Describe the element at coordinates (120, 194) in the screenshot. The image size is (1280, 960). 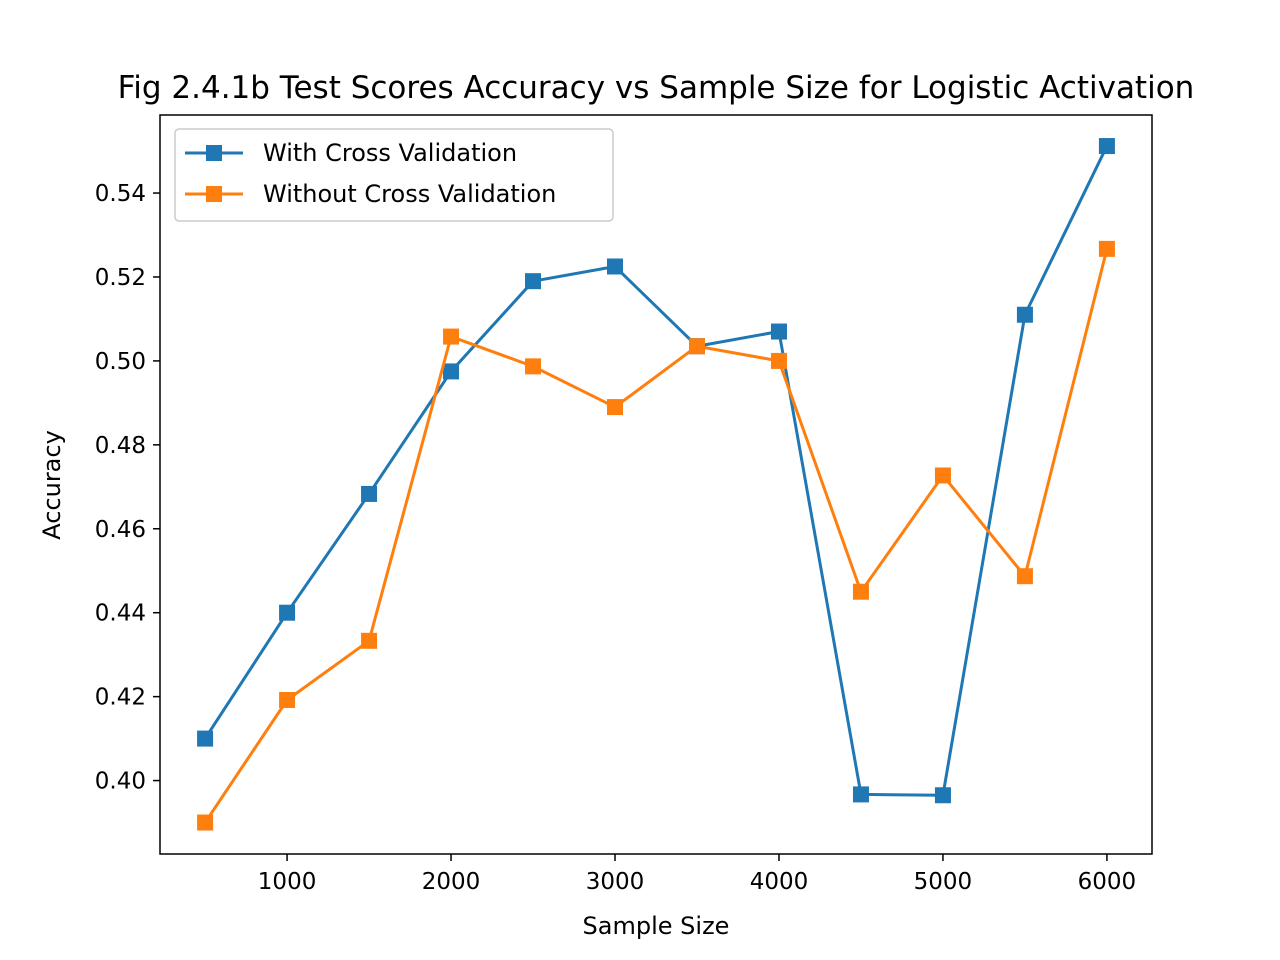
I see `y-tick-label: 0.54` at that location.